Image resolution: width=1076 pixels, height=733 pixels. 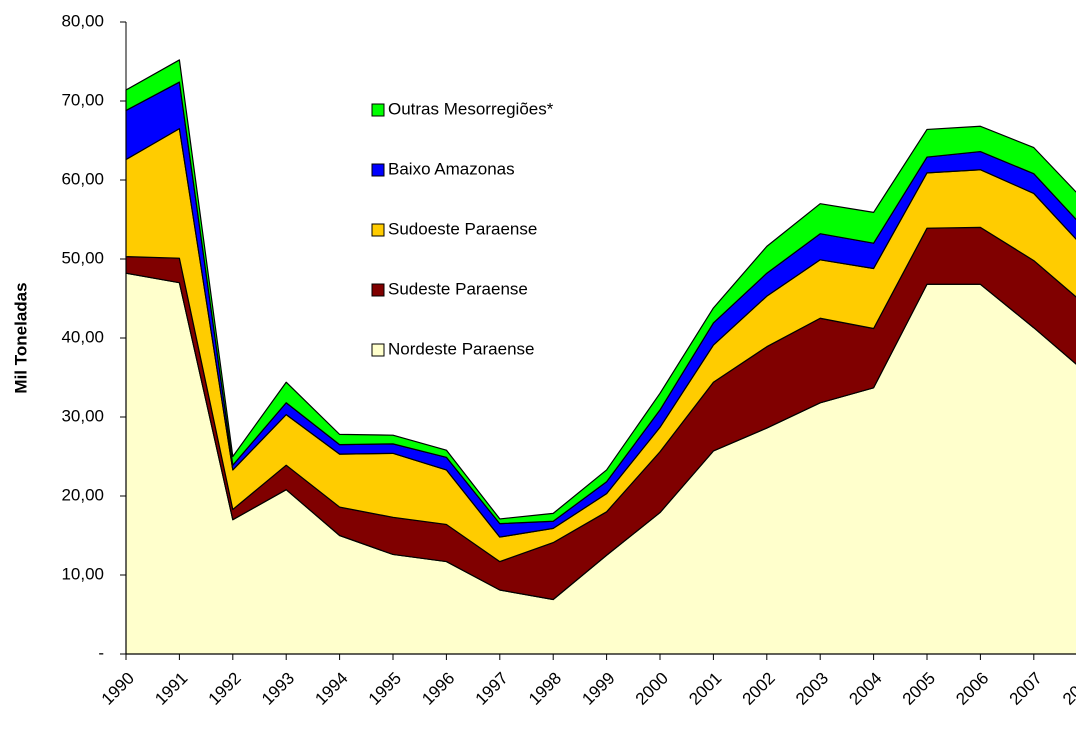 What do you see at coordinates (492, 689) in the screenshot?
I see `x-tick-label: 1997` at bounding box center [492, 689].